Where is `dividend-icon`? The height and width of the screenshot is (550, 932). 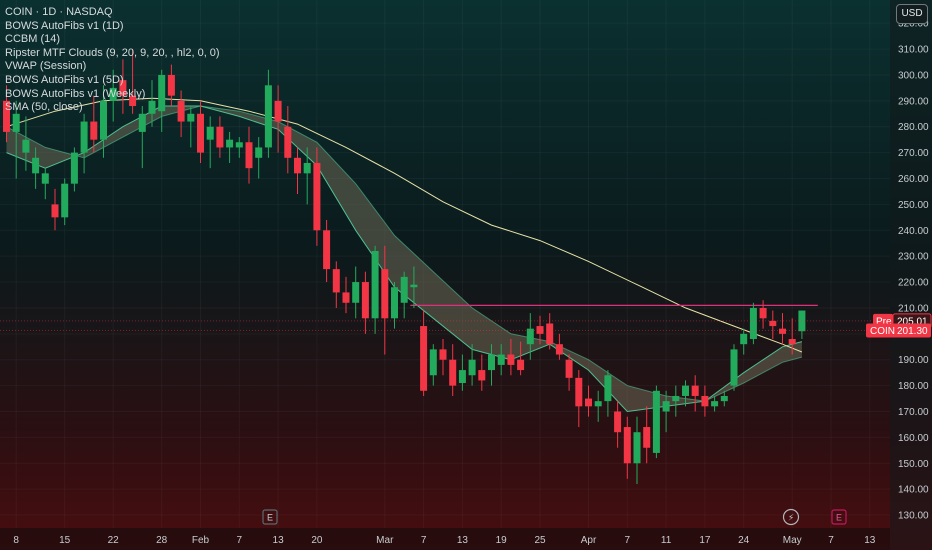 dividend-icon is located at coordinates (791, 517).